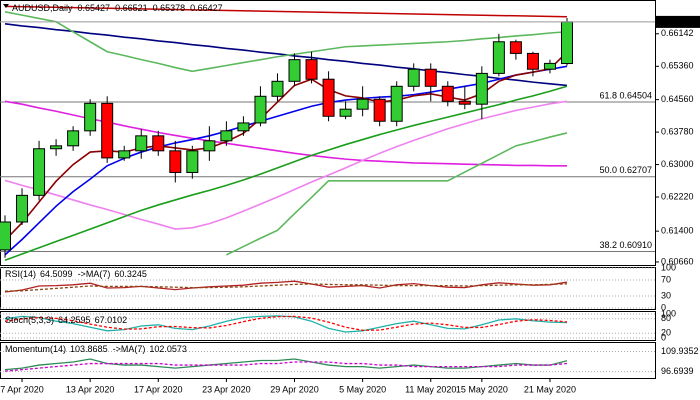  I want to click on indicator-header: Momentum(14) 103.8685 ->MA(7) 102.0573, so click(96, 349).